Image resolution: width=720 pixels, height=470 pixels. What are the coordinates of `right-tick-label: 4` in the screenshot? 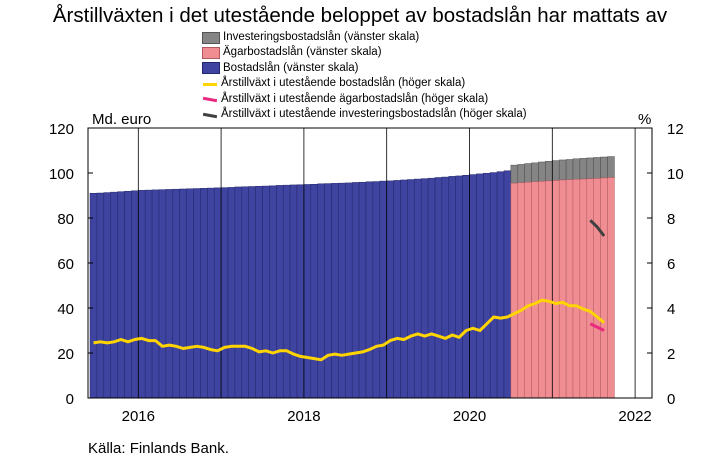 It's located at (671, 309).